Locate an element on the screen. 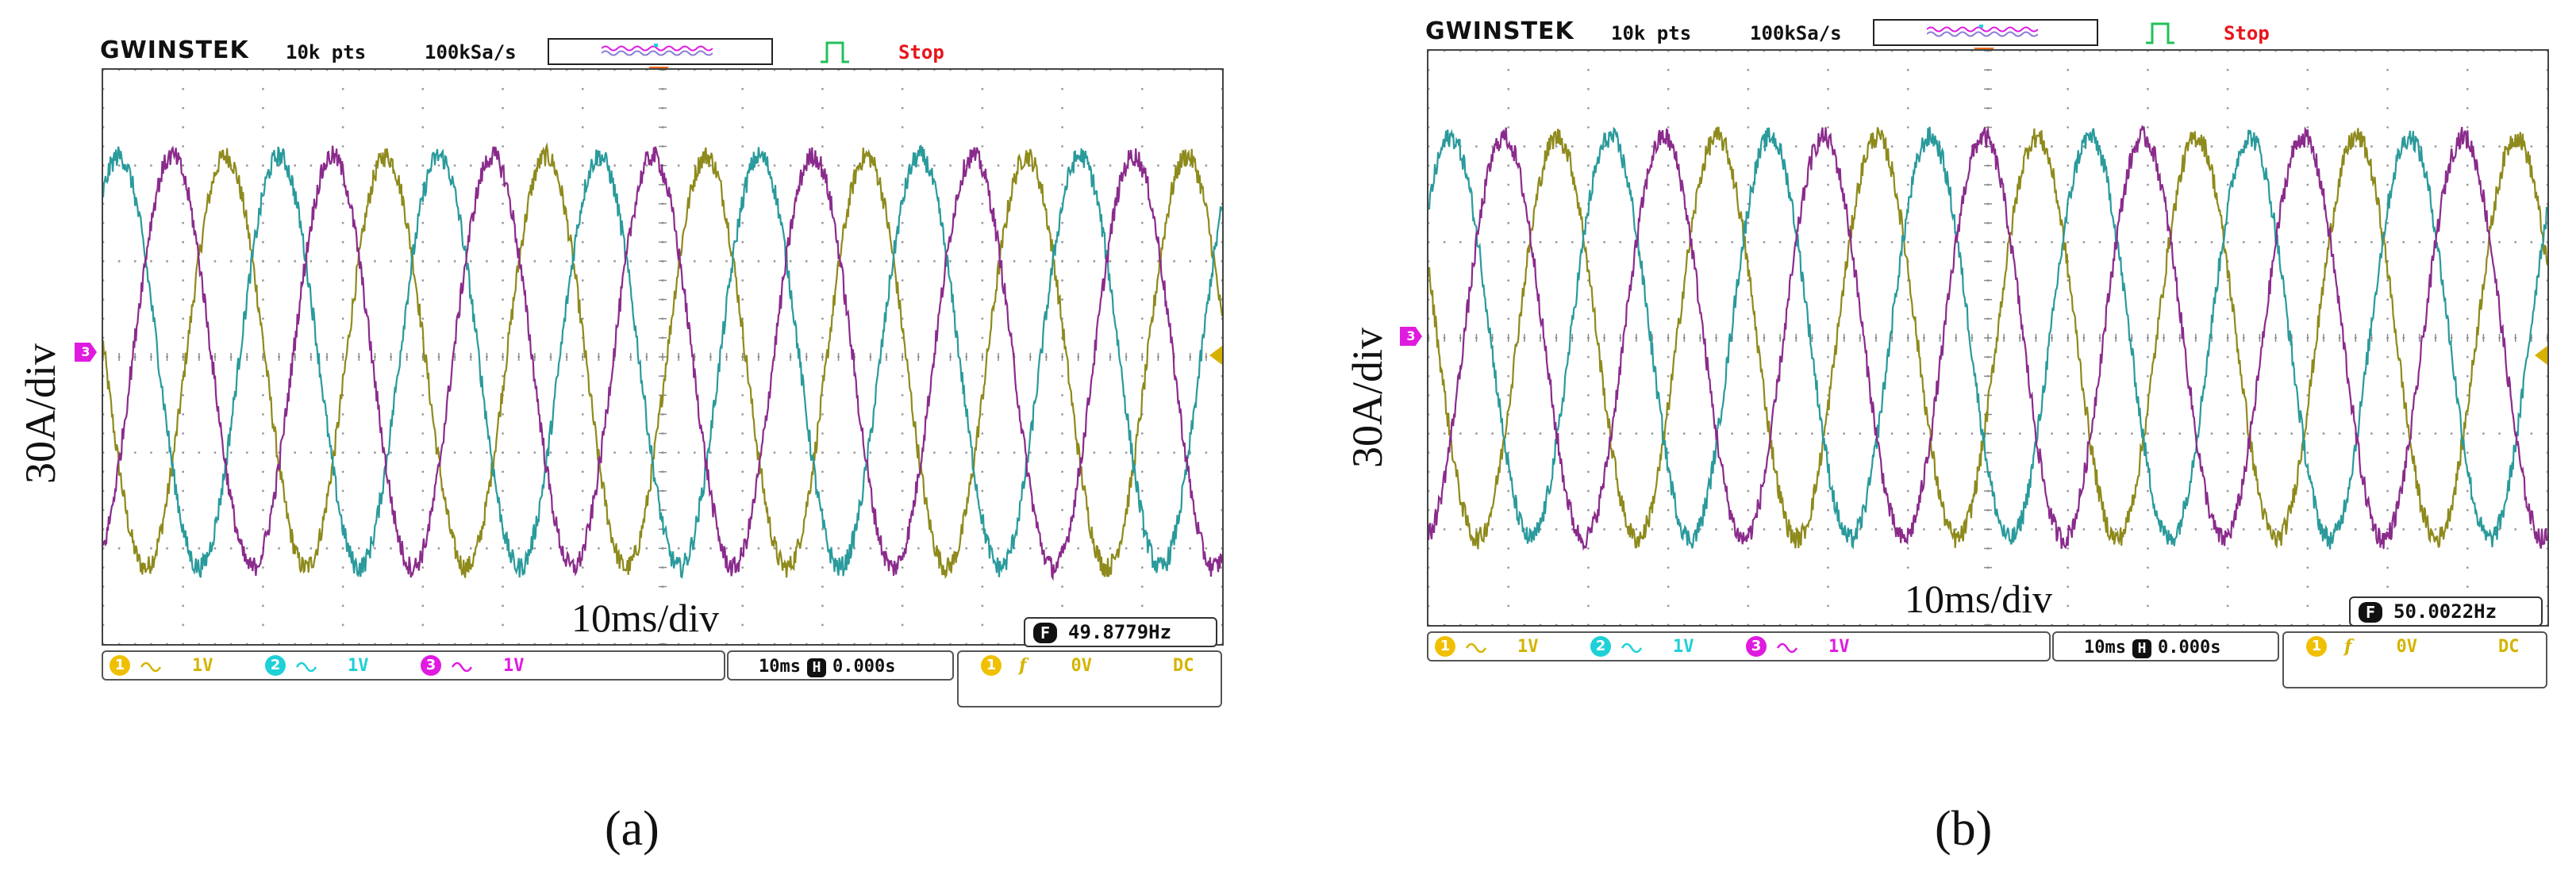 The image size is (2576, 882). frequency-readout: F 49.8779Hz is located at coordinates (1120, 632).